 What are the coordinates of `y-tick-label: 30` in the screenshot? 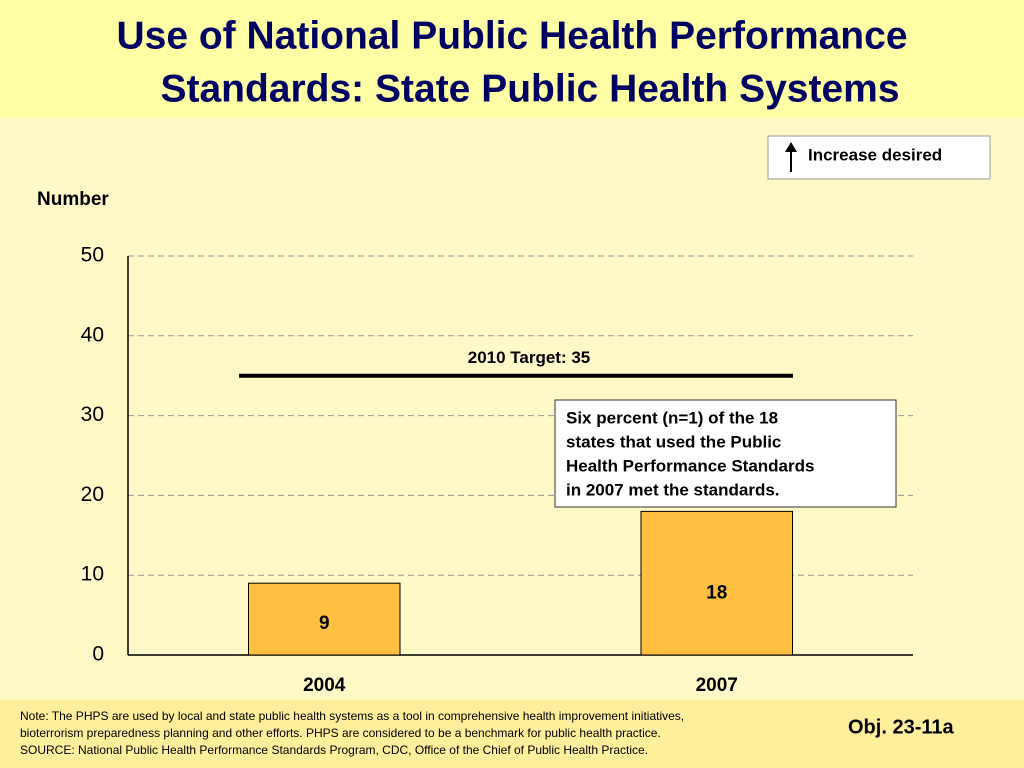 It's located at (92, 414).